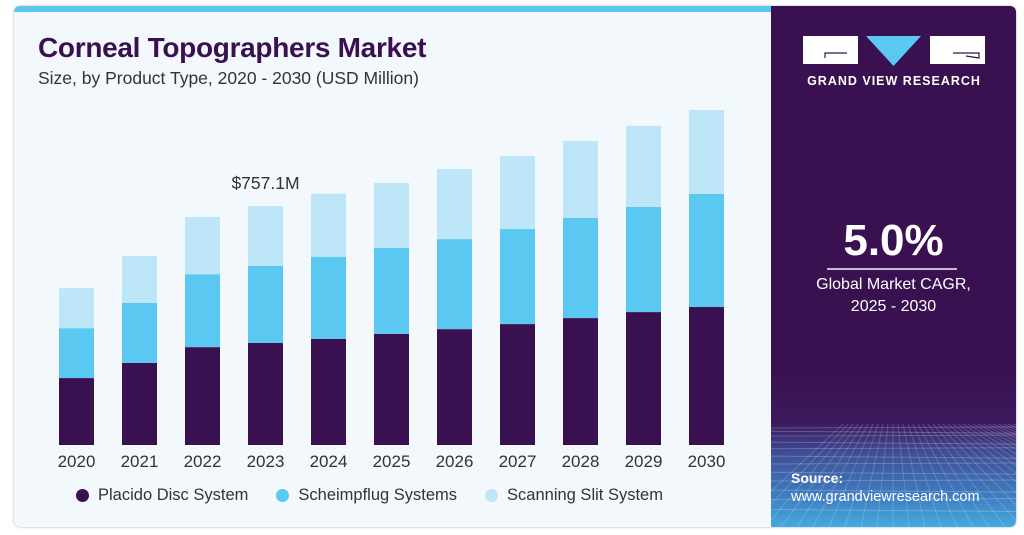 The image size is (1024, 535). I want to click on x-tick-label: 2025, so click(392, 461).